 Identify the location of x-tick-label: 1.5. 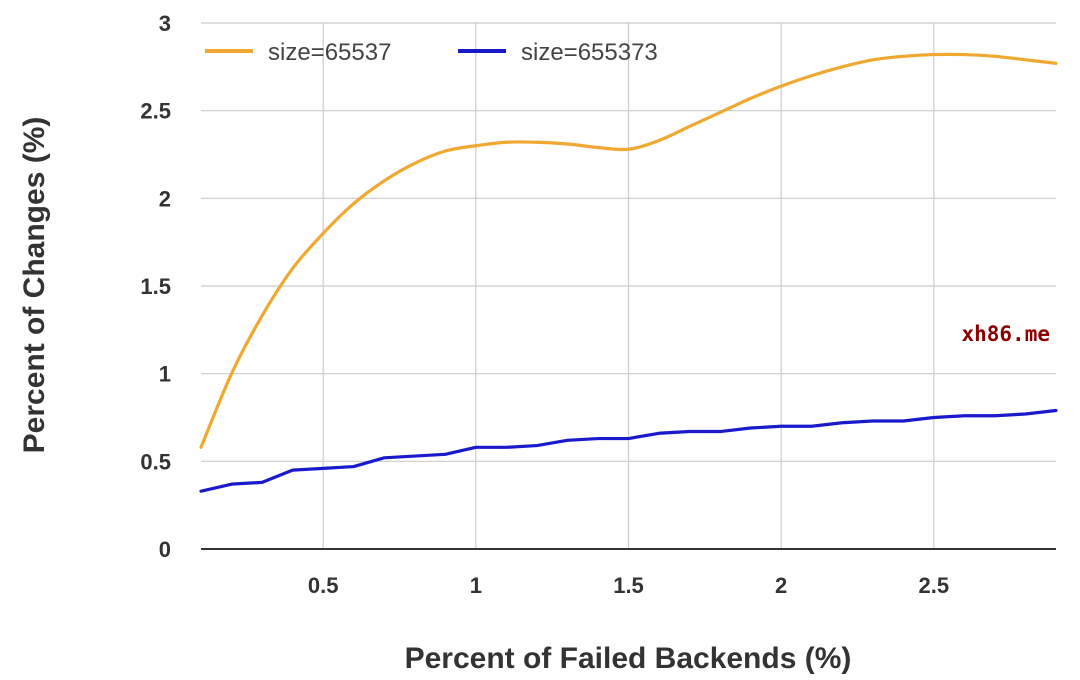
(628, 585).